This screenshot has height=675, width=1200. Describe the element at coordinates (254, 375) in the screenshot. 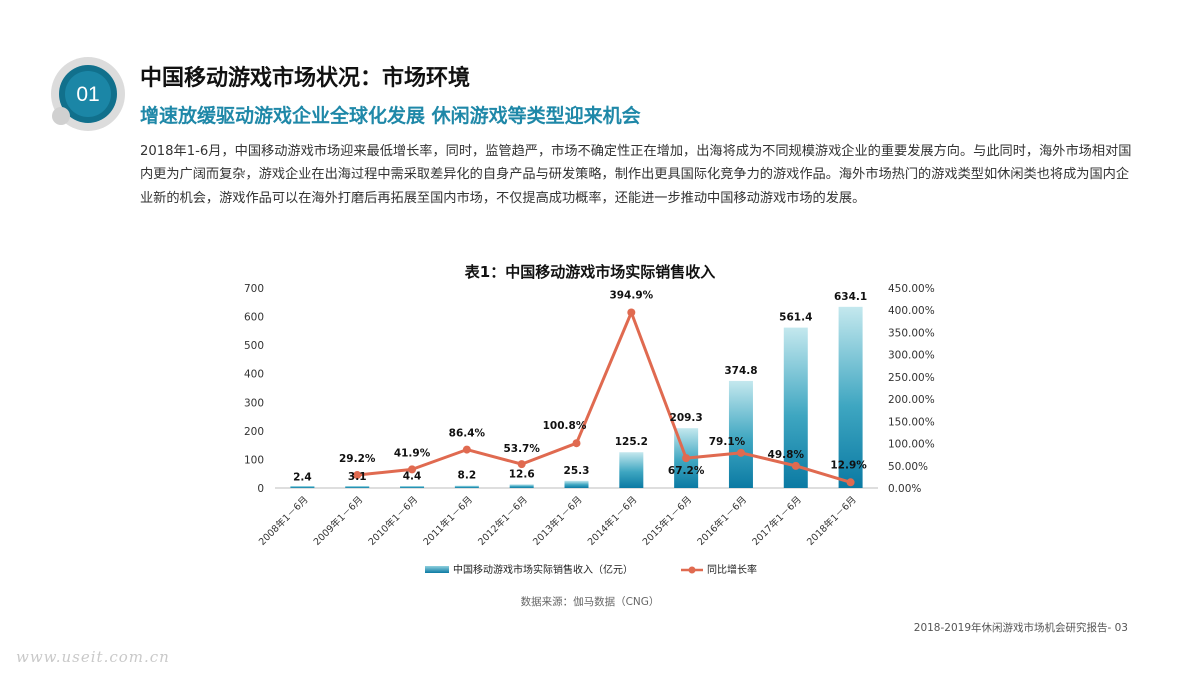

I see `y-left-tick-label: 400` at that location.